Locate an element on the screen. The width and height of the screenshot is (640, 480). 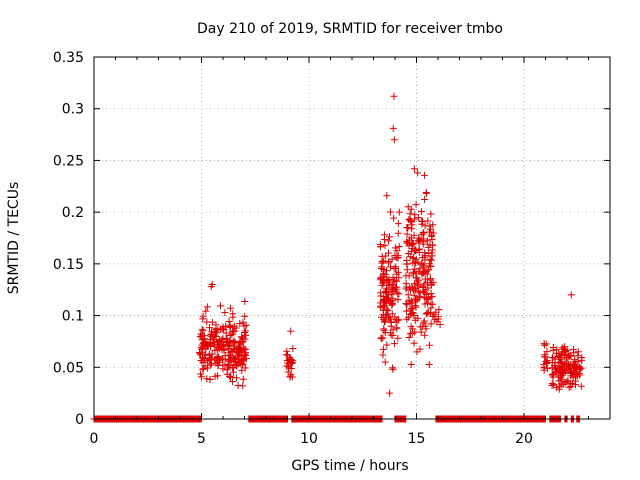
x-axis-label: GPS time / hours is located at coordinates (349, 466).